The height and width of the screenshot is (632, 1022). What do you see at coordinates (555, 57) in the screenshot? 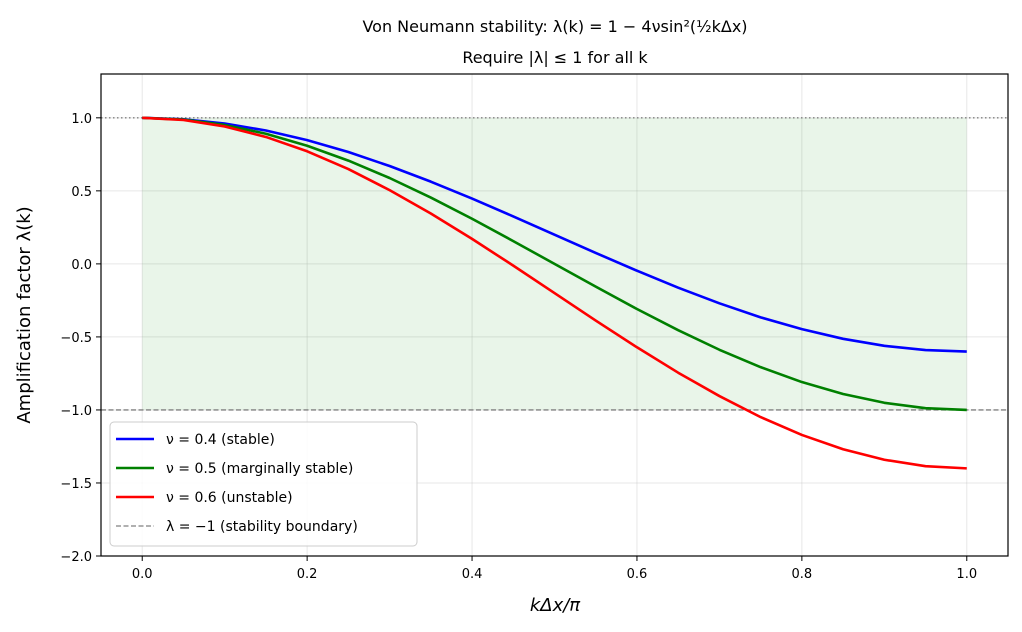
I see `chart-subtitle: Require |λ| ≤ 1 for all k` at bounding box center [555, 57].